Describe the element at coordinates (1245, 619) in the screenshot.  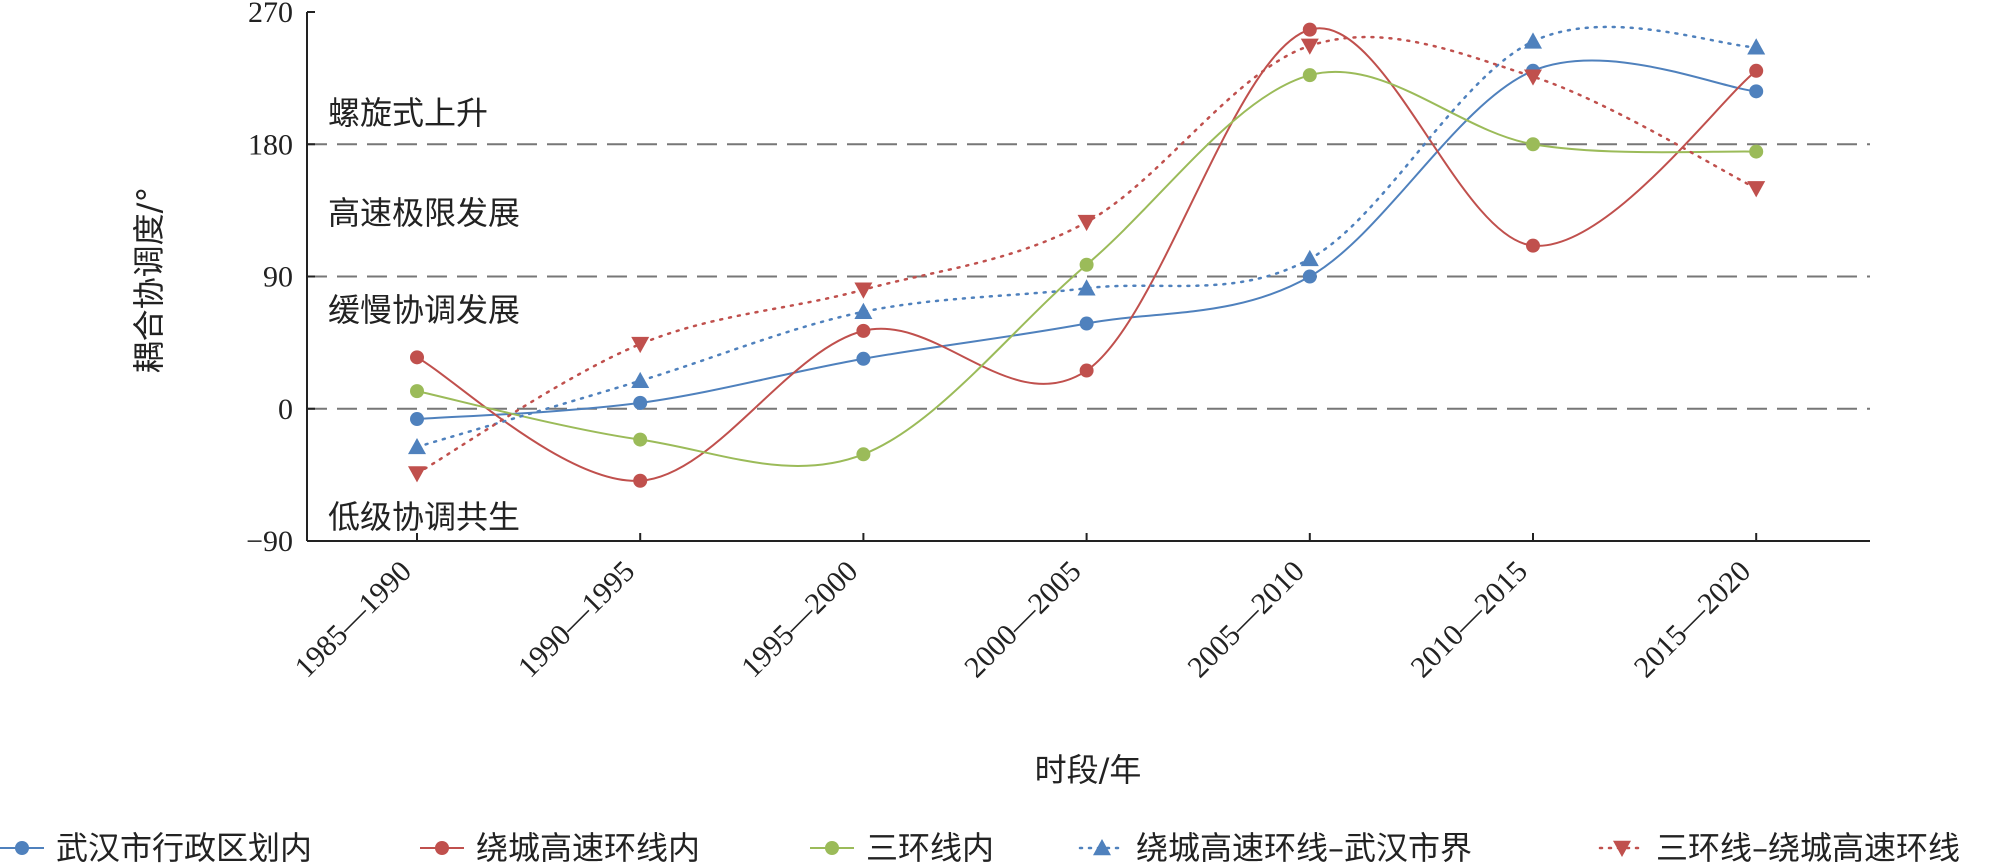
I see `x-tick-label: 2005—2010` at that location.